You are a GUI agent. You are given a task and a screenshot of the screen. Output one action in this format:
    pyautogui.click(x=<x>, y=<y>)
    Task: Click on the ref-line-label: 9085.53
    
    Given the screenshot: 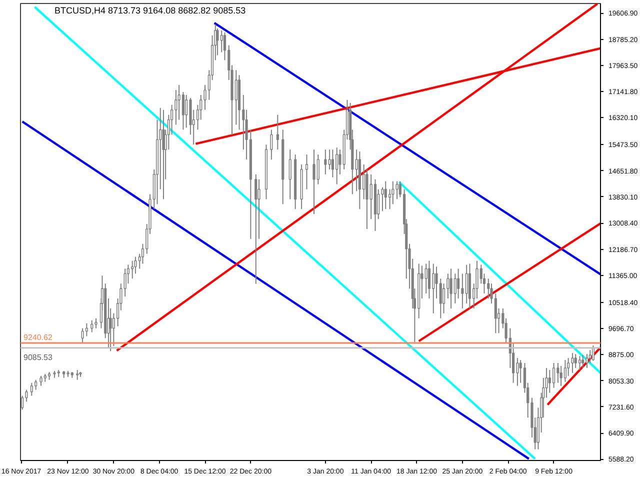 What is the action you would take?
    pyautogui.click(x=38, y=357)
    